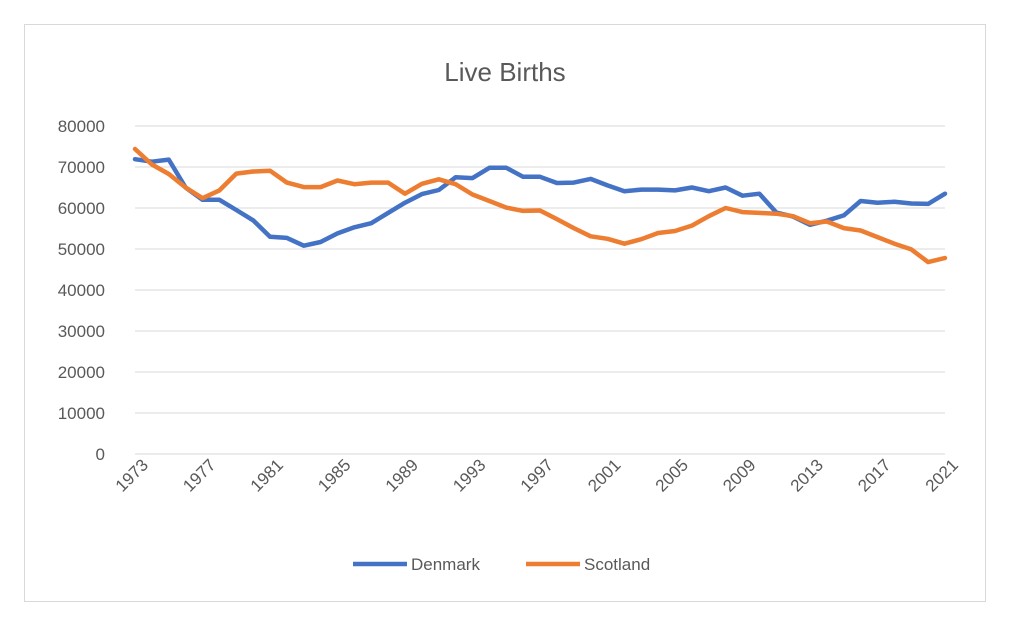 The image size is (1014, 642). What do you see at coordinates (267, 475) in the screenshot?
I see `x-tick-label: 1981` at bounding box center [267, 475].